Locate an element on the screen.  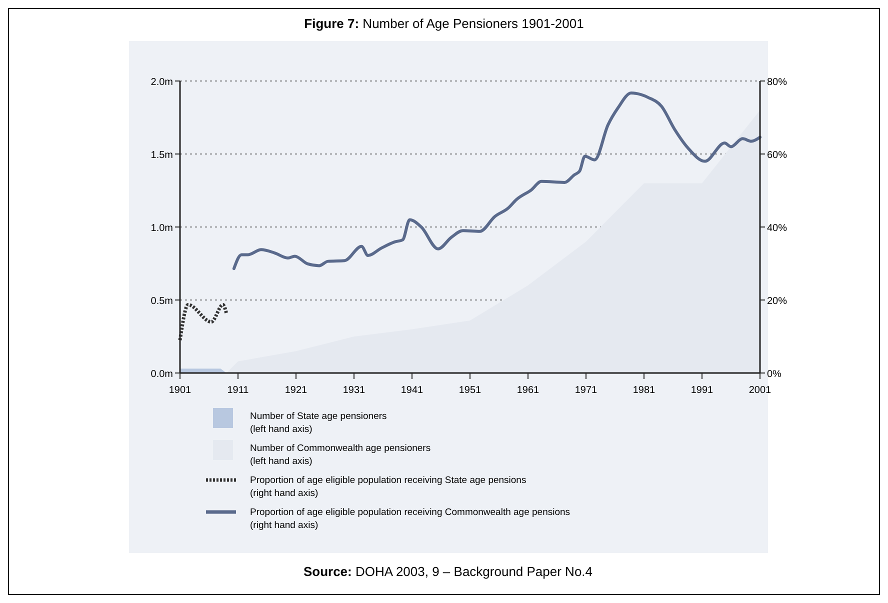
y2-tick-label: 80% is located at coordinates (777, 82).